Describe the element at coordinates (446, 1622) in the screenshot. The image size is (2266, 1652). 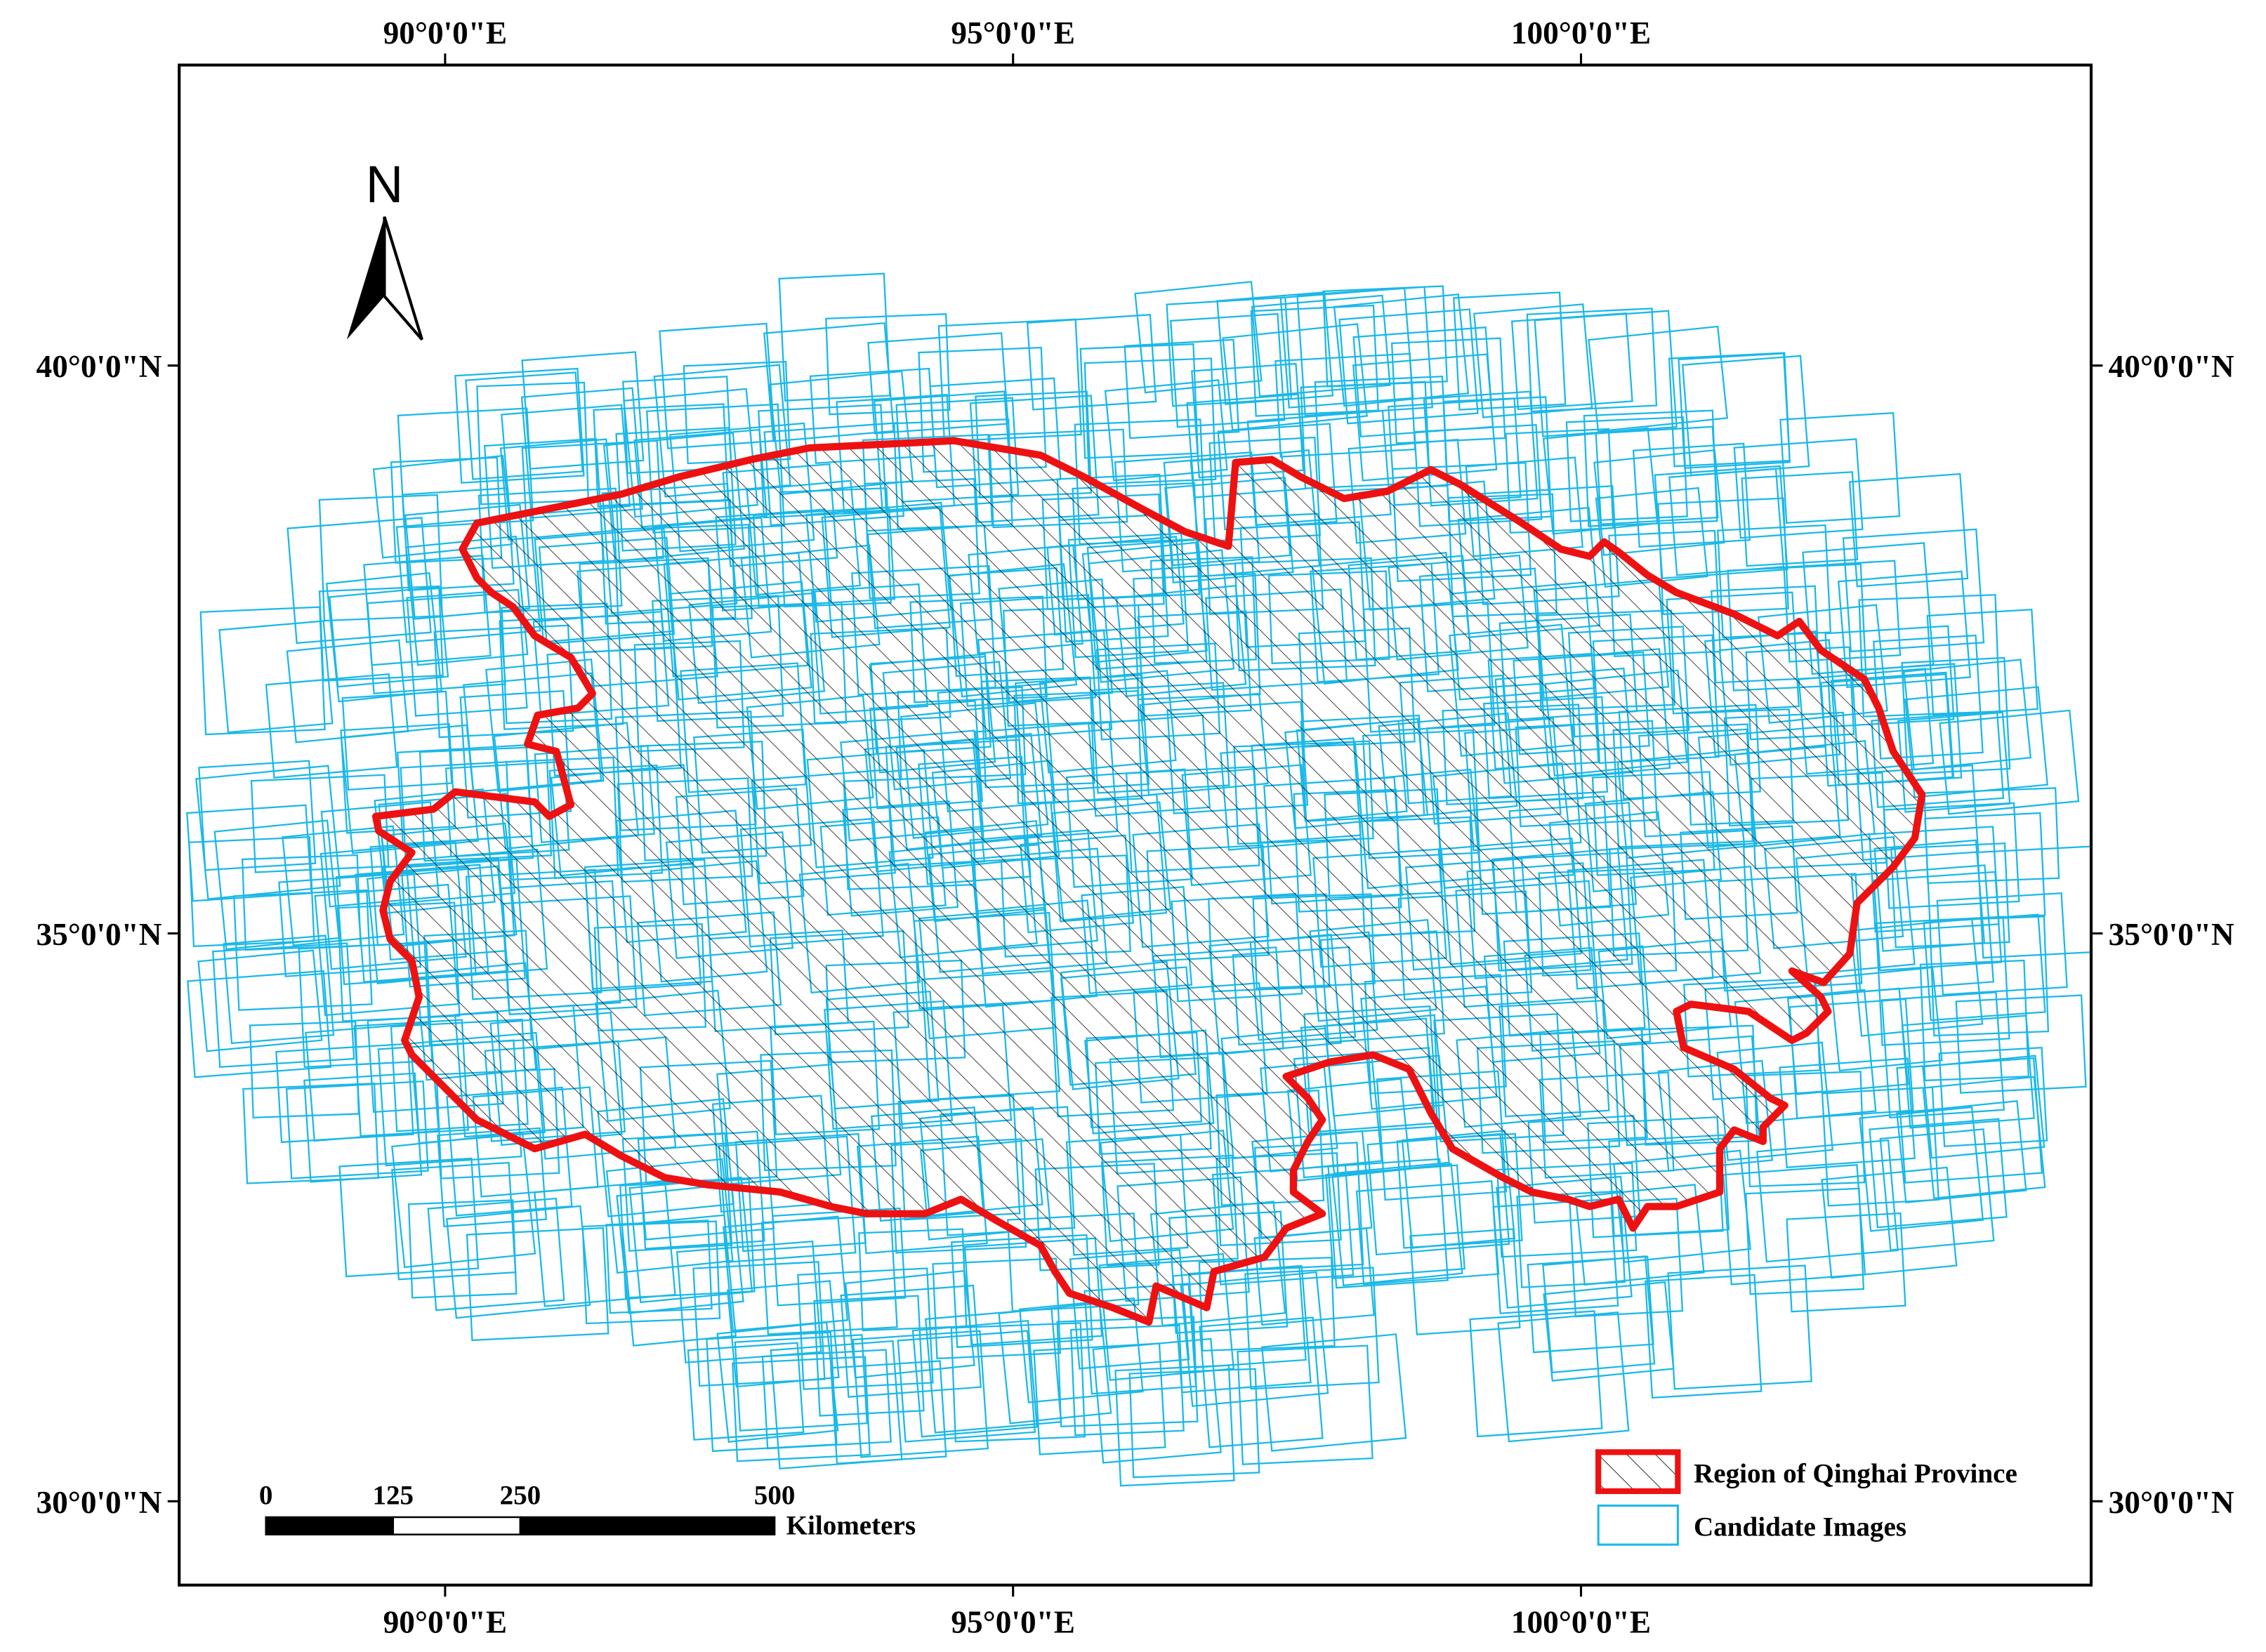
I see `x-label: 90°0'0"E` at that location.